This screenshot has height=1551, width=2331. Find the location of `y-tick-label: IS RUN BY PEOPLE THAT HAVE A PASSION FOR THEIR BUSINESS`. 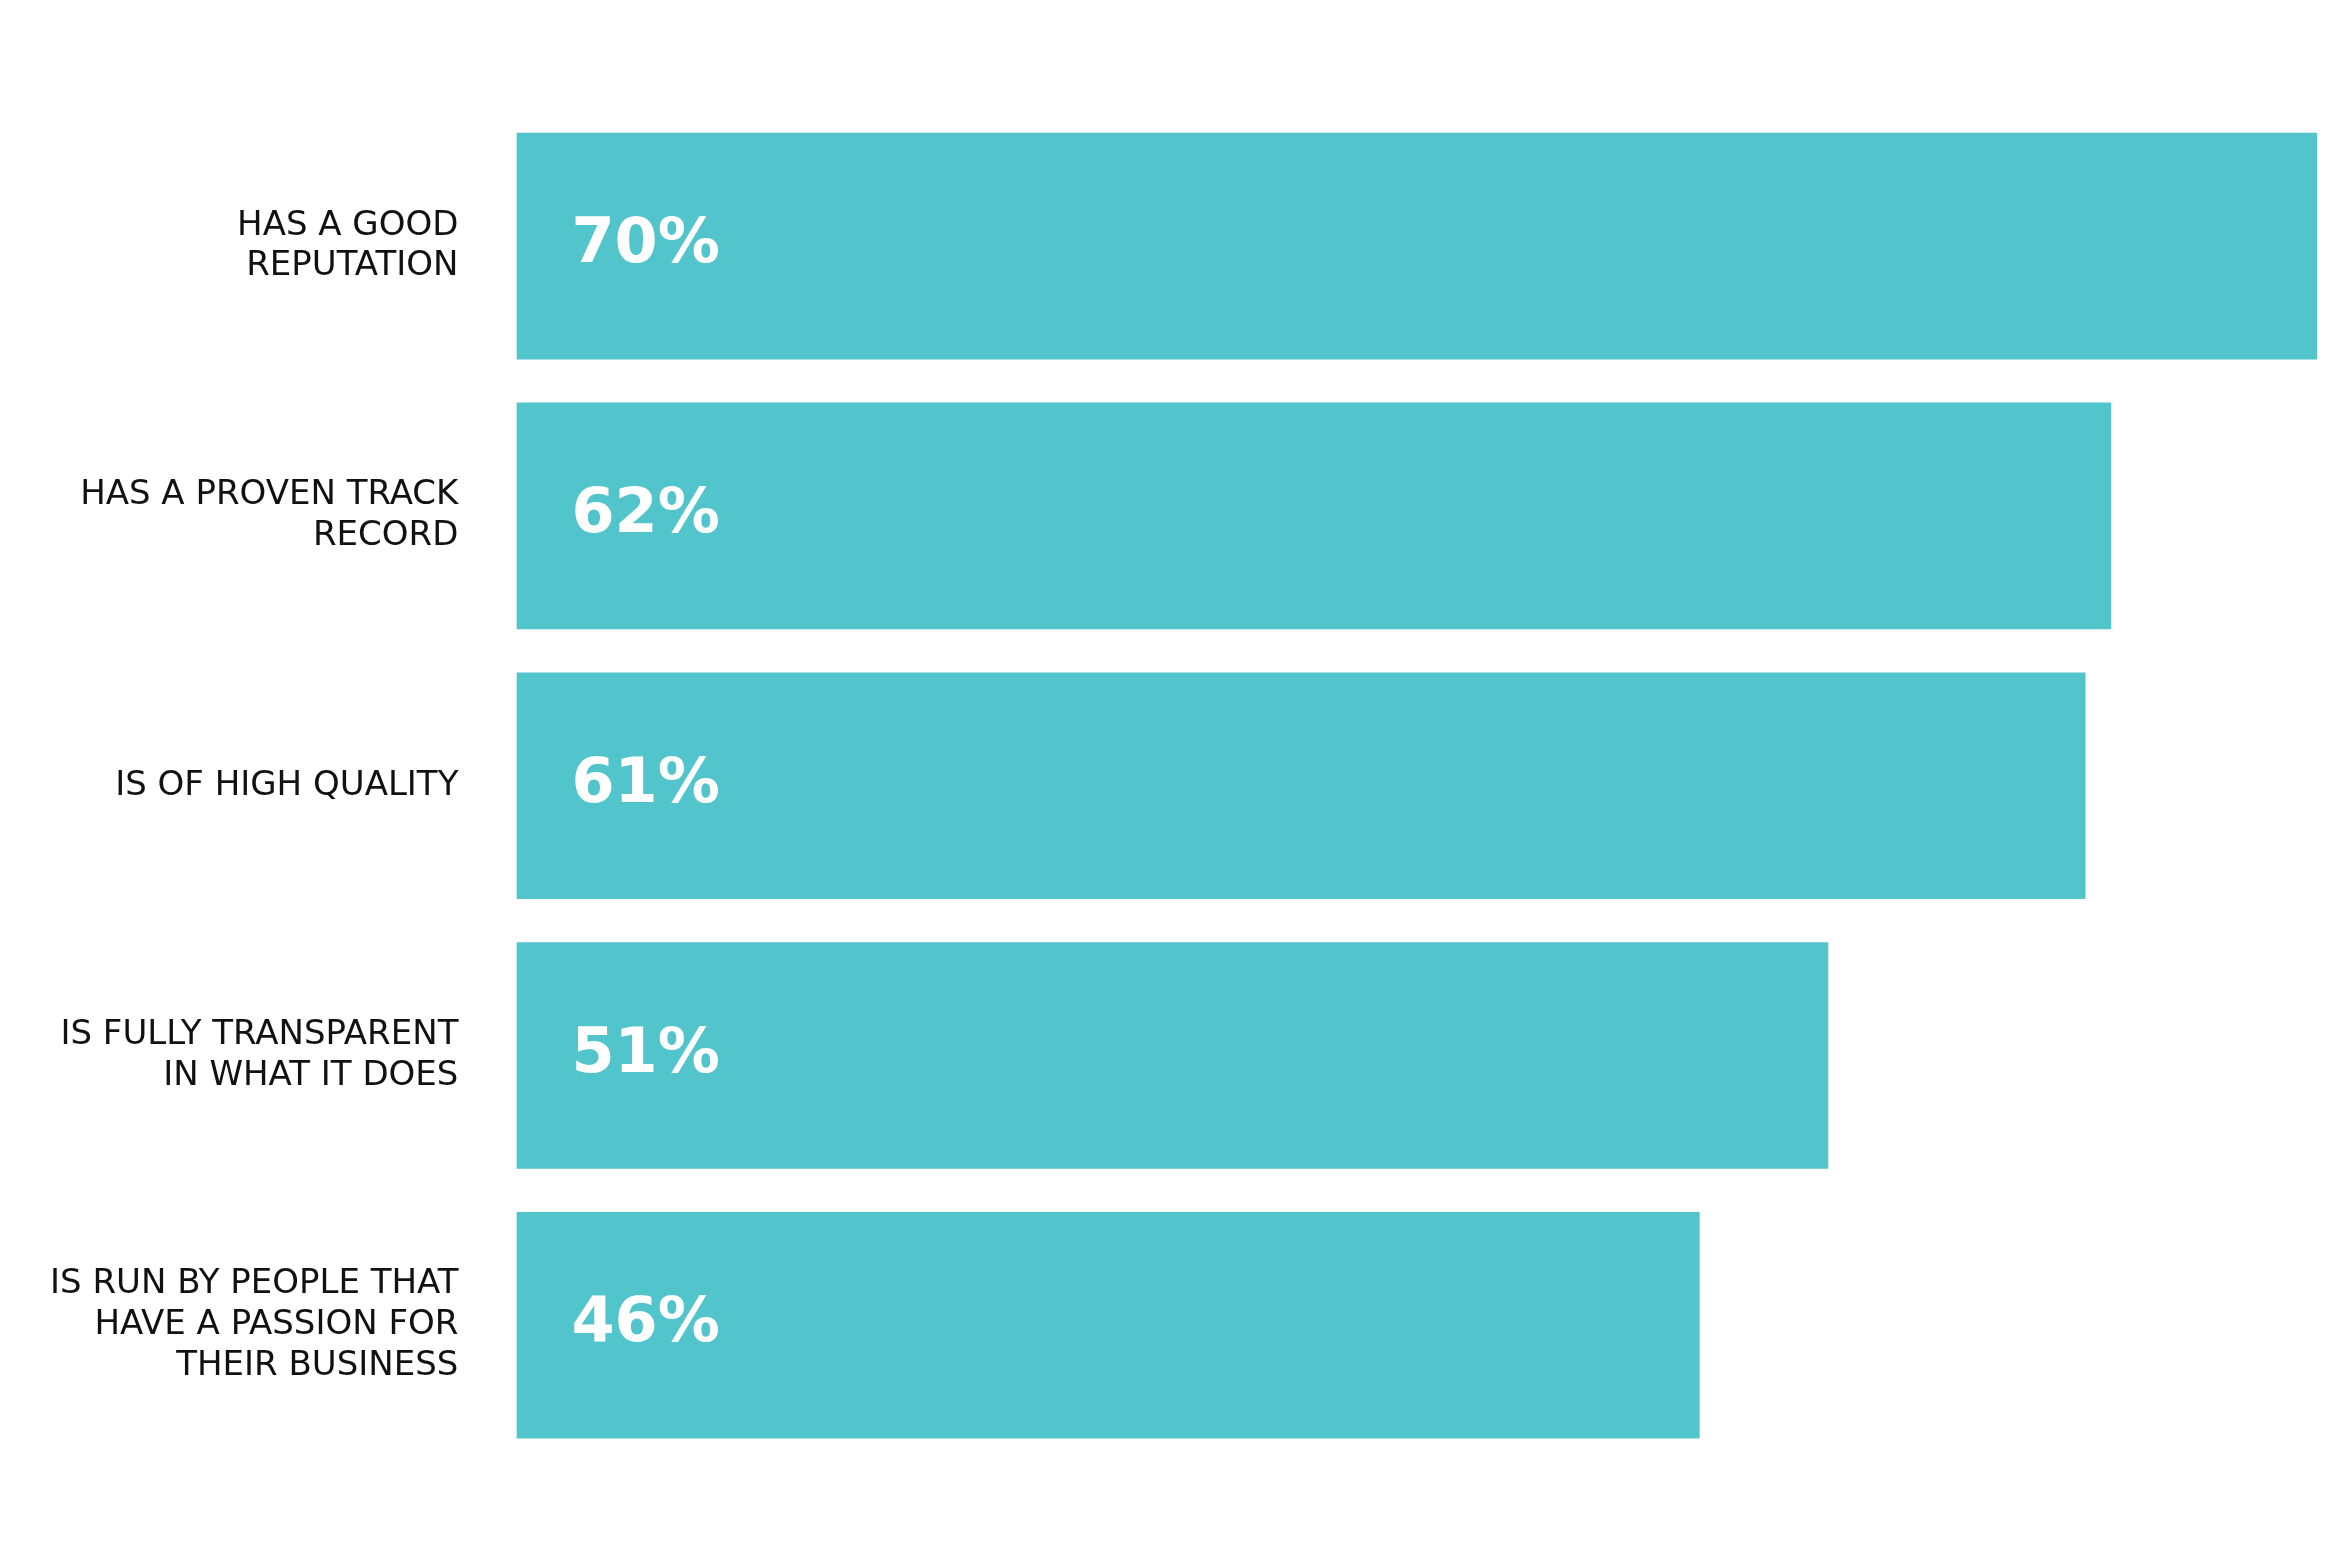

y-tick-label: IS RUN BY PEOPLE THAT HAVE A PASSION FOR THEIR BUSINESS is located at coordinates (254, 1322).